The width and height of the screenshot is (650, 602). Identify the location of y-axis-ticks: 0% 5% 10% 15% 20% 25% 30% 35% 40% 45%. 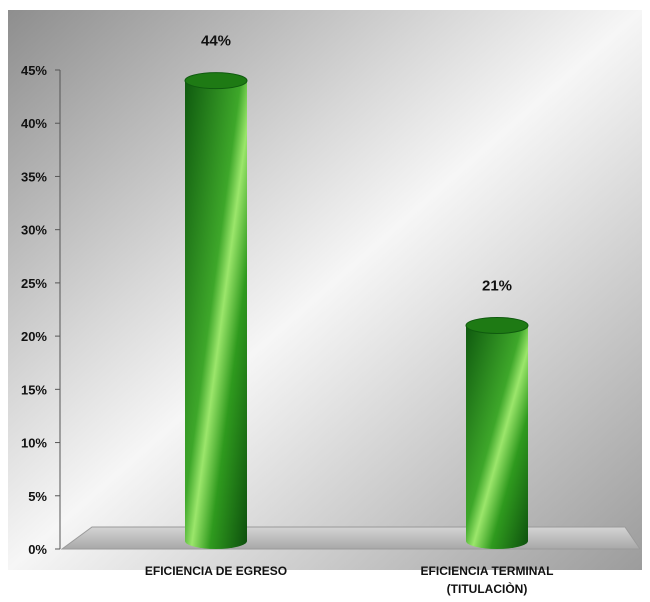
(40, 310).